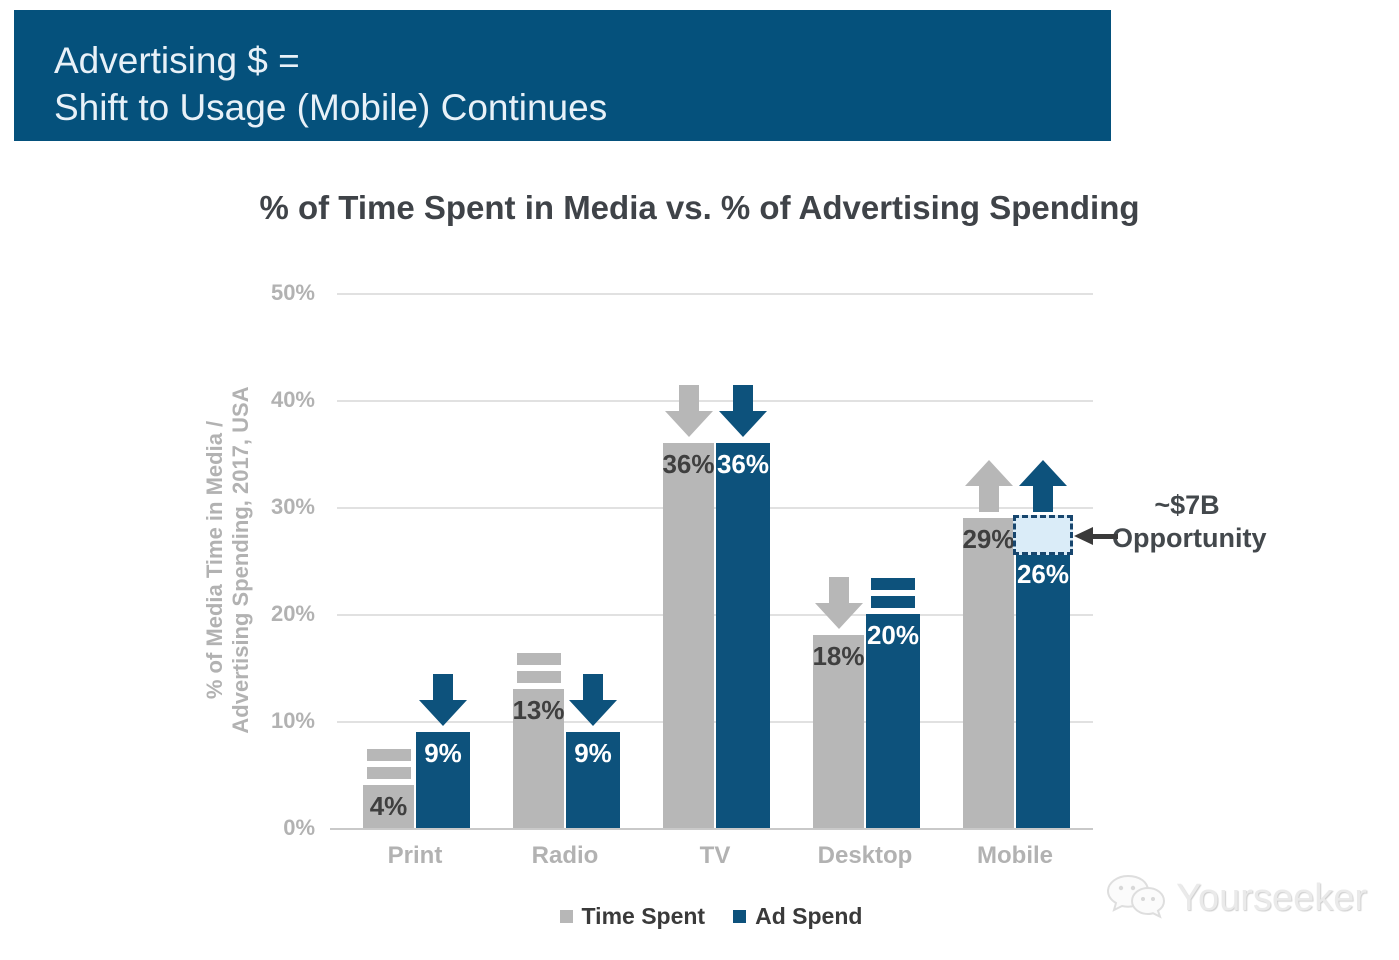  Describe the element at coordinates (809, 916) in the screenshot. I see `legend-label: Ad Spend` at that location.